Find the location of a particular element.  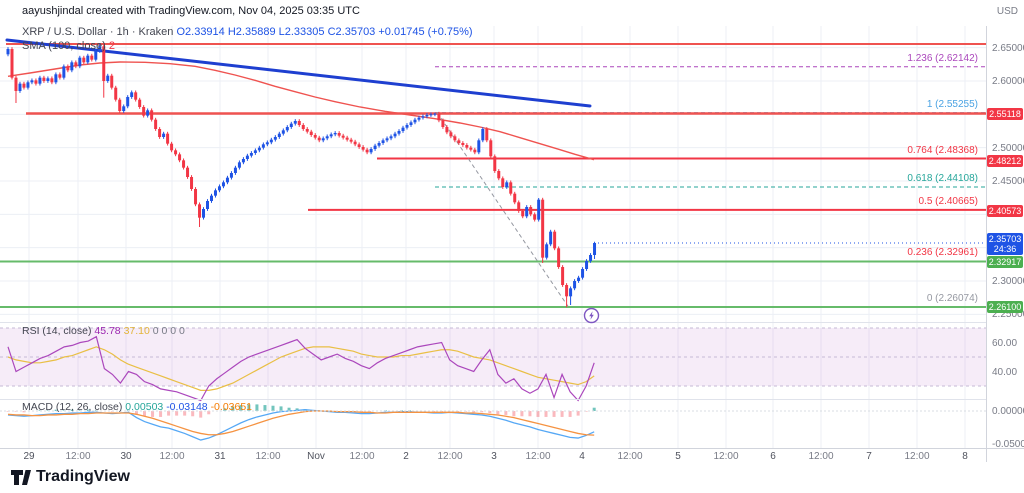

rsi-legend: RSI (14, close) 45.78 37.10 0 0 0 0 is located at coordinates (103, 331).